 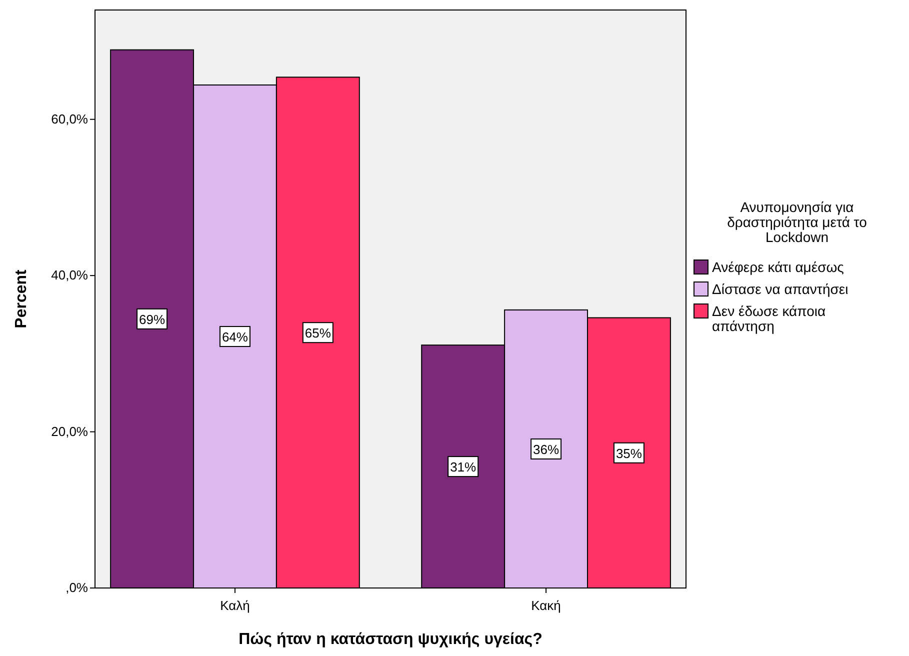 I want to click on y-tick-label: 40,0%, so click(x=69, y=275).